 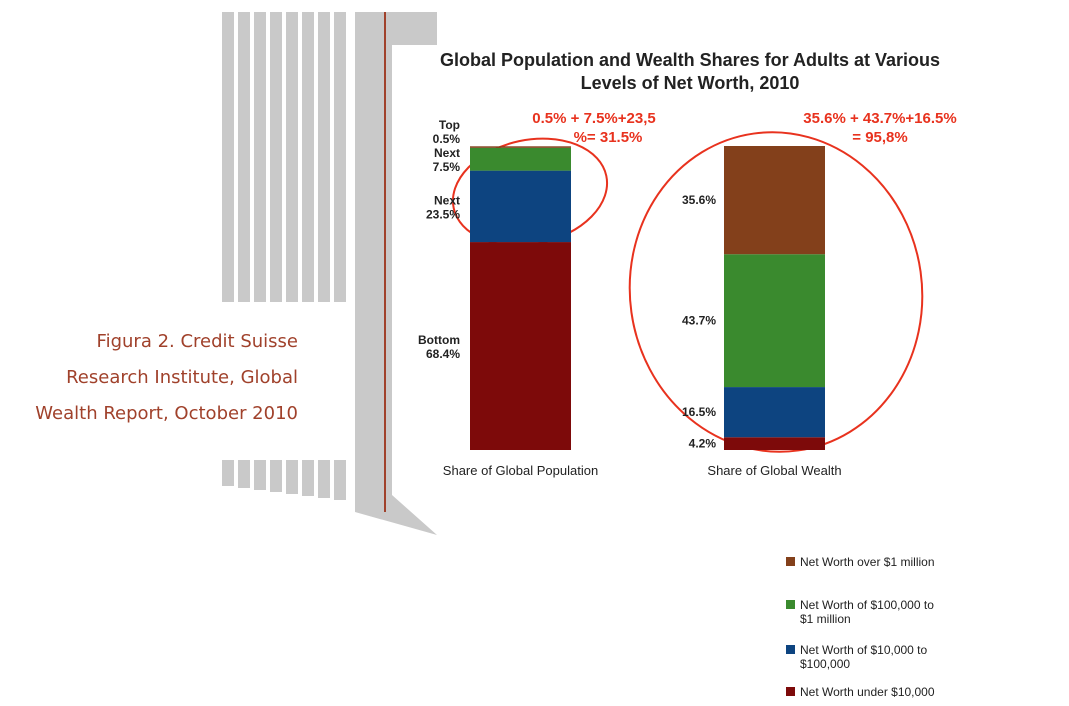 What do you see at coordinates (699, 200) in the screenshot?
I see `value-label: 35.6%` at bounding box center [699, 200].